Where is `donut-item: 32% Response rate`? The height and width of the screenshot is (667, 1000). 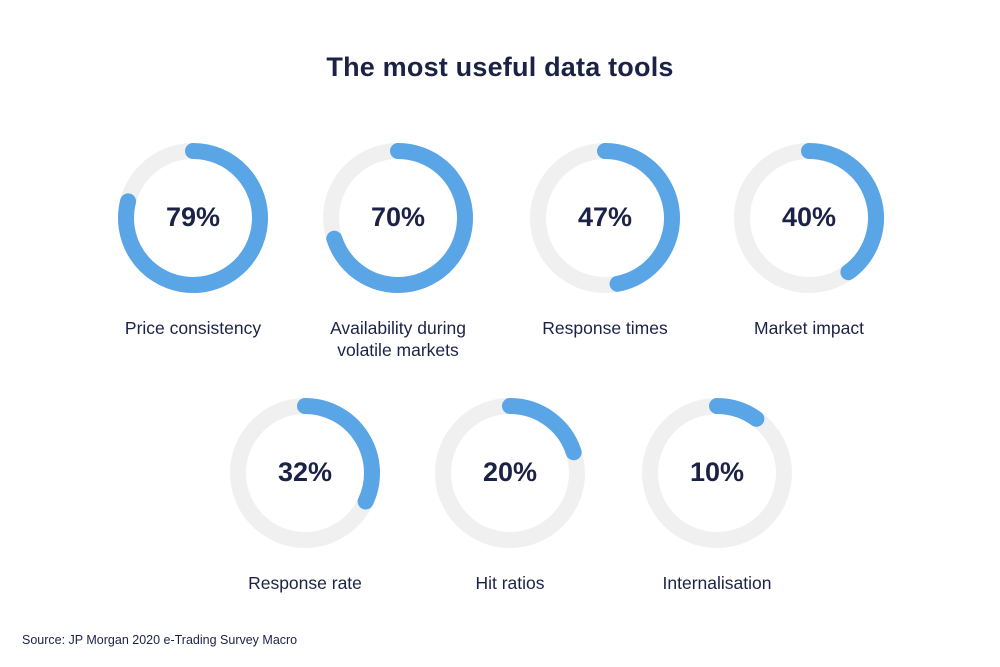 donut-item: 32% Response rate is located at coordinates (305, 491).